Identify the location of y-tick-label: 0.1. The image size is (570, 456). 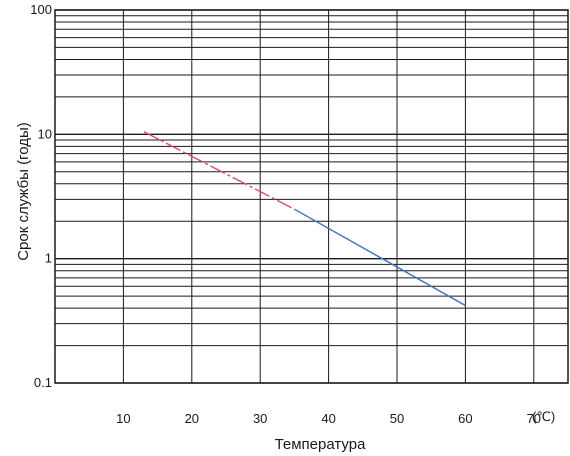
(43, 382).